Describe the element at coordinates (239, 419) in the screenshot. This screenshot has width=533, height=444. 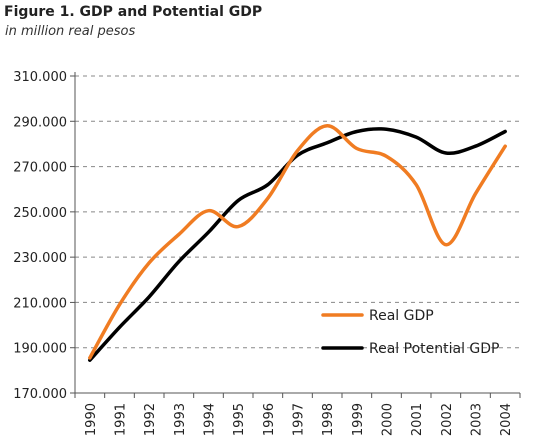
I see `x-tick-label: 1995` at that location.